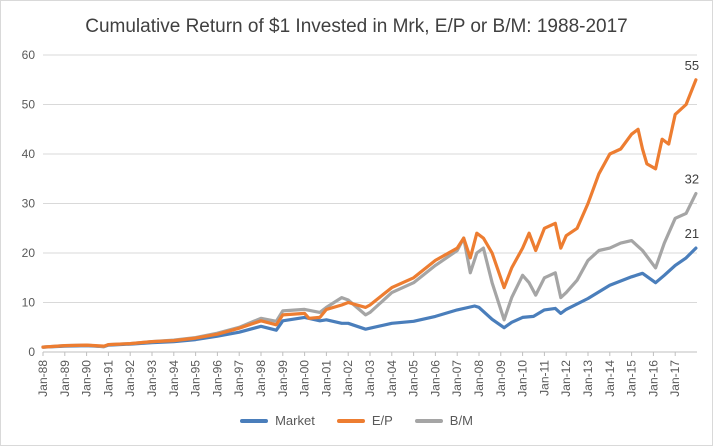 This screenshot has height=446, width=713. What do you see at coordinates (692, 149) in the screenshot?
I see `end-labels: 21 32 55` at bounding box center [692, 149].